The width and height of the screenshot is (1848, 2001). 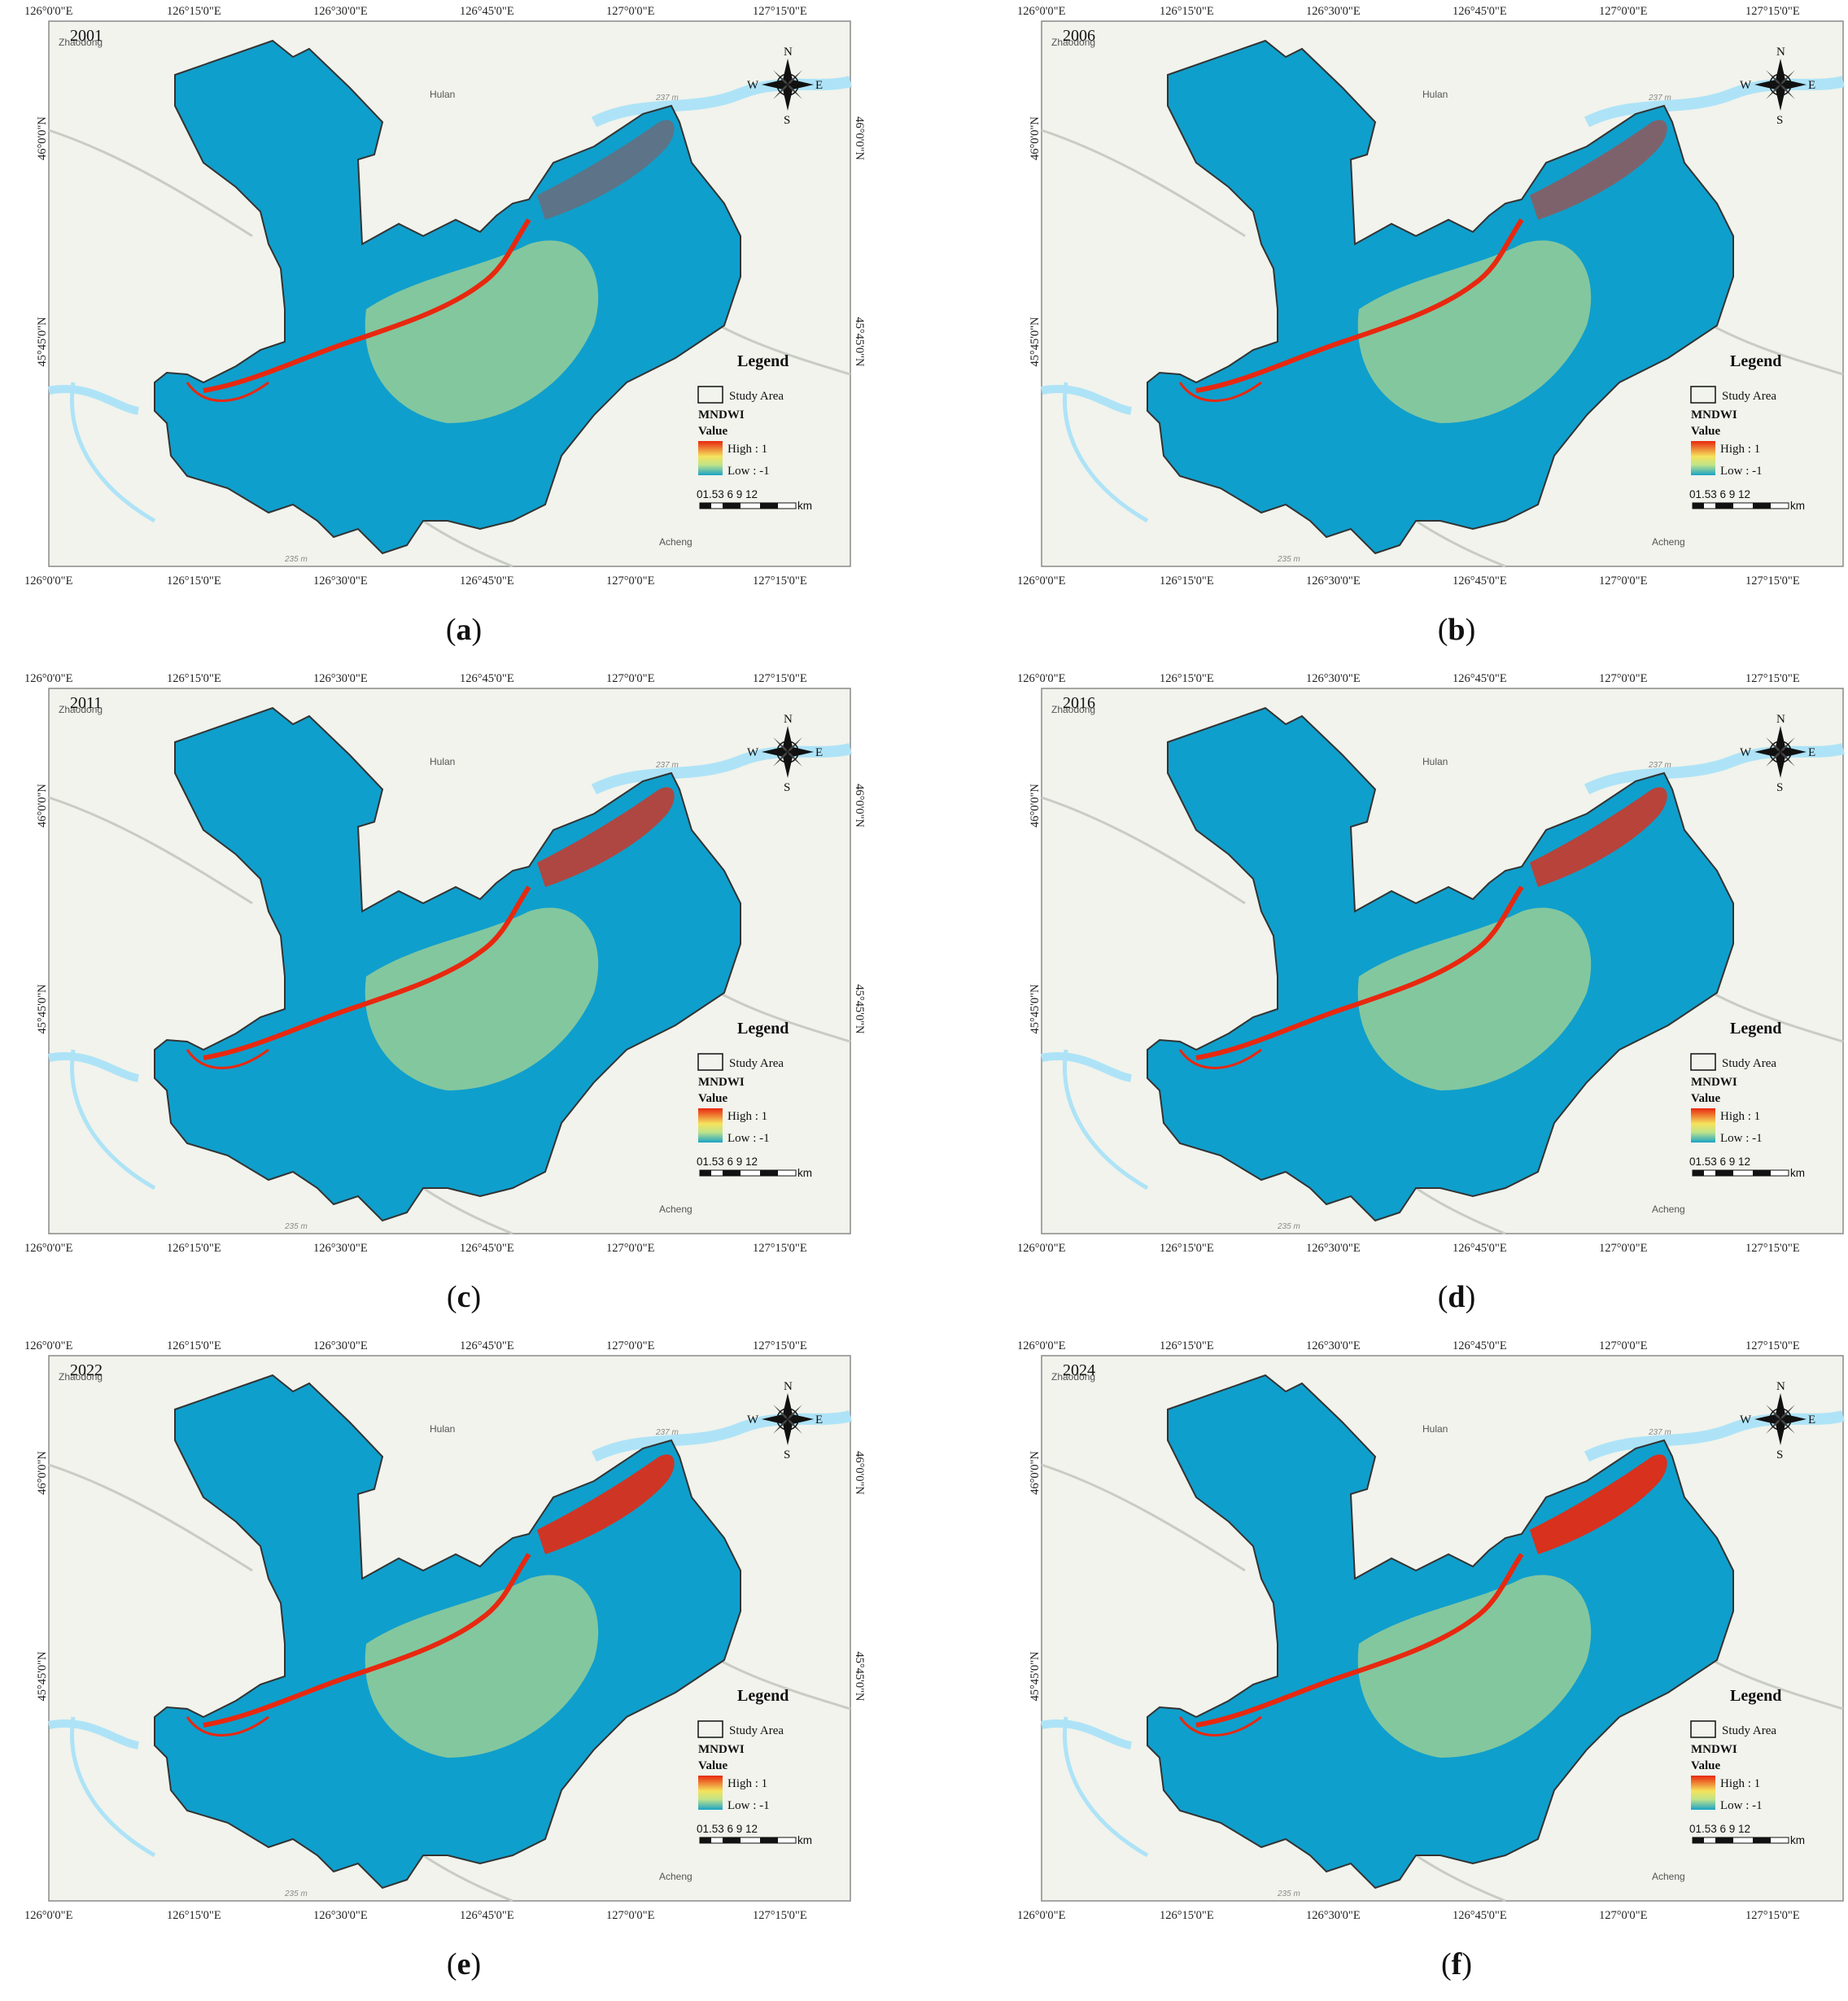 What do you see at coordinates (805, 1840) in the screenshot?
I see `scale-unit: km` at bounding box center [805, 1840].